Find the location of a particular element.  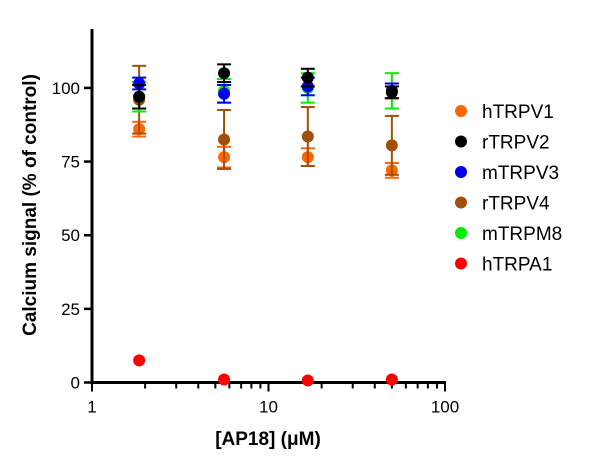

y-tick-label: 75 is located at coordinates (70, 162).